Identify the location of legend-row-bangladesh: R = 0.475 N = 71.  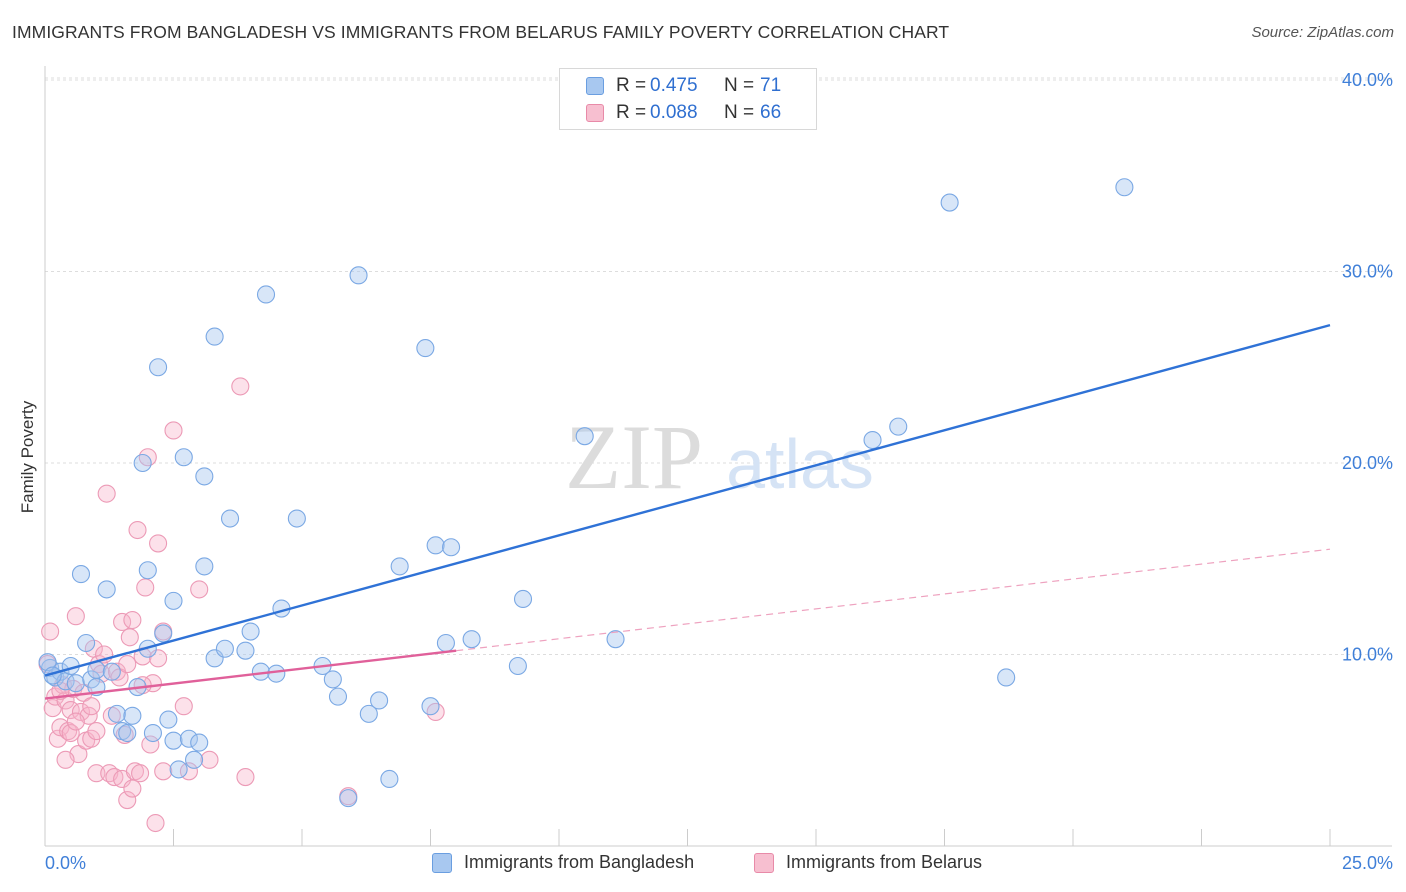
(683, 86).